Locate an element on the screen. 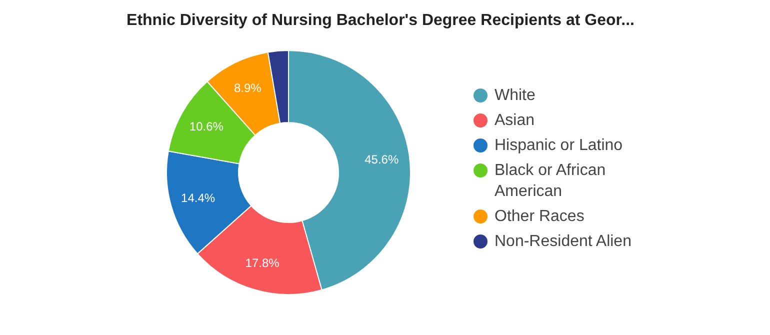 The height and width of the screenshot is (335, 770). data-label: 14.4% is located at coordinates (198, 198).